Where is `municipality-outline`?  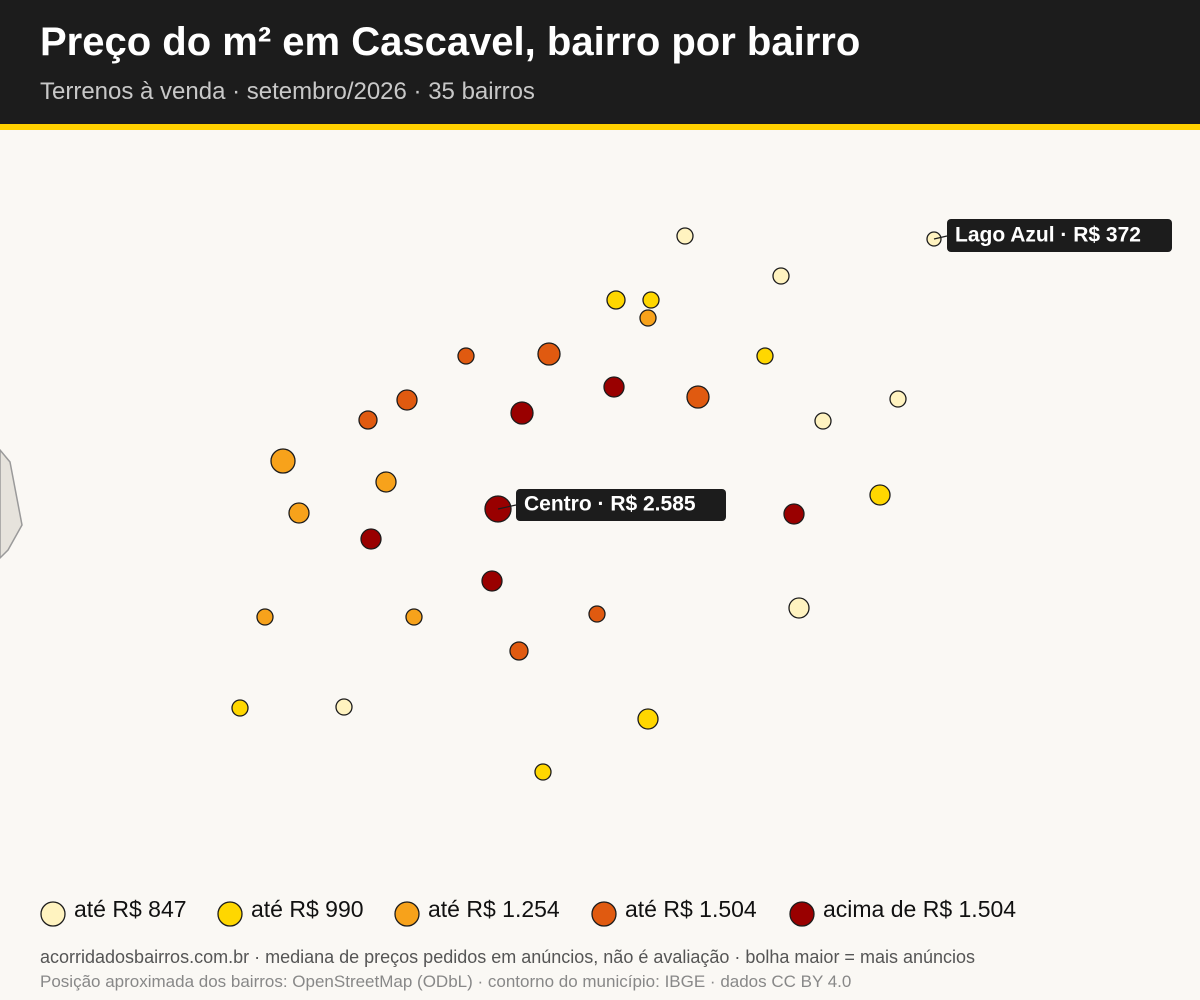 municipality-outline is located at coordinates (11, 504).